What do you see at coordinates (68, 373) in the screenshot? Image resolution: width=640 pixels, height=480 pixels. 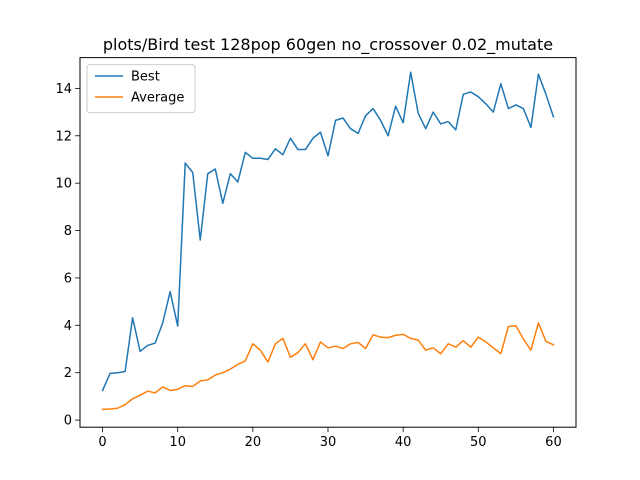 I see `y-tick-label: 2` at bounding box center [68, 373].